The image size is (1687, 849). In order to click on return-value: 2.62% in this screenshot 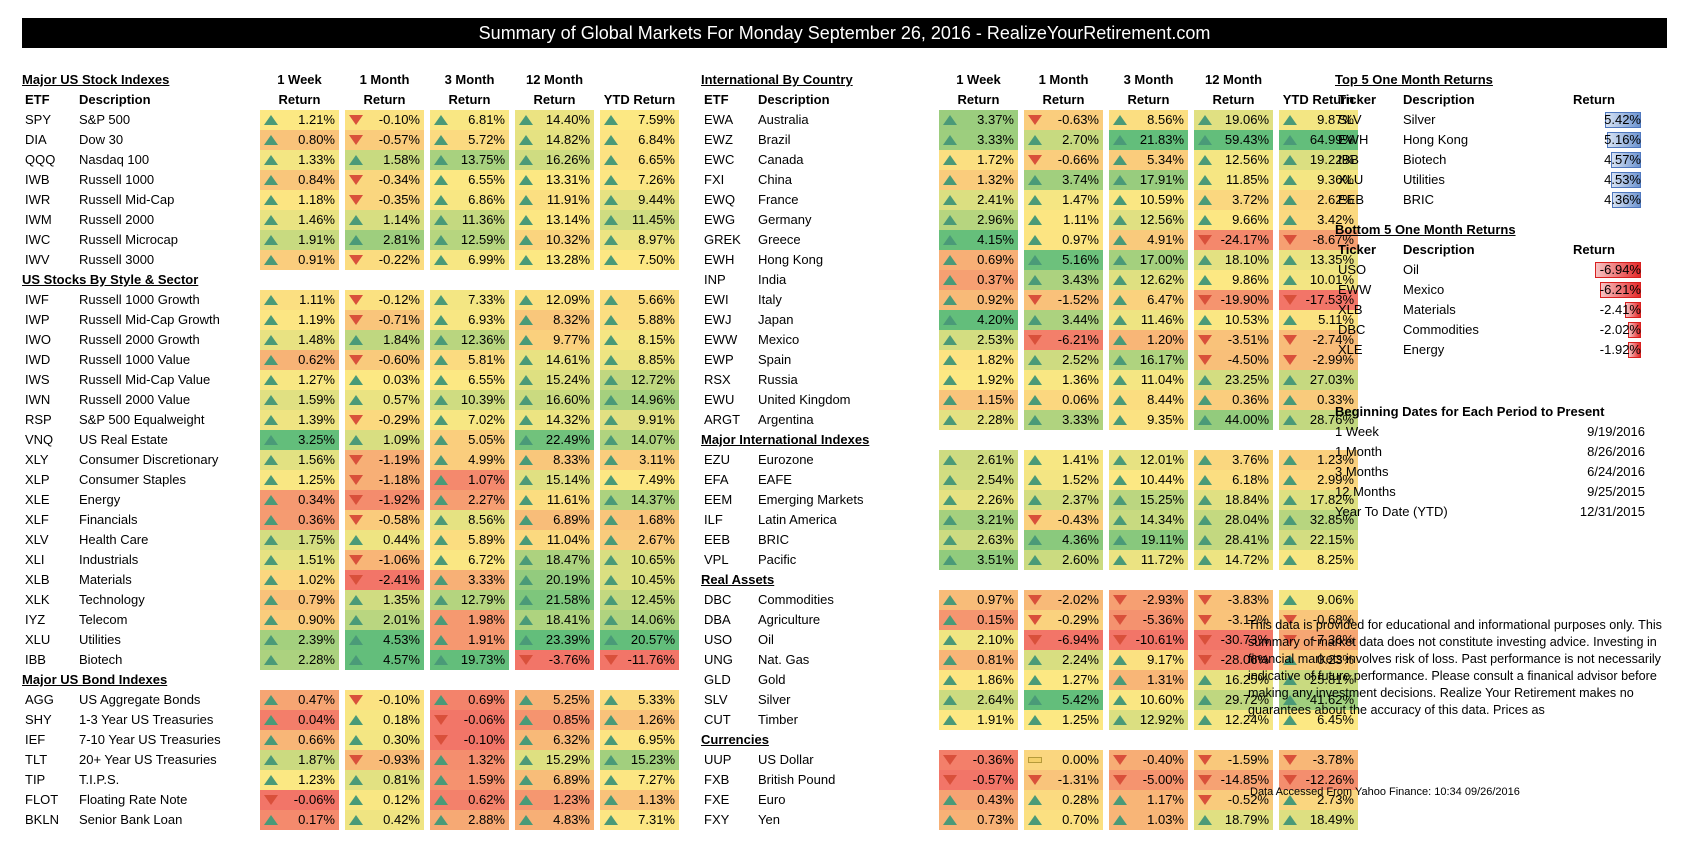, I will do `click(1335, 199)`.